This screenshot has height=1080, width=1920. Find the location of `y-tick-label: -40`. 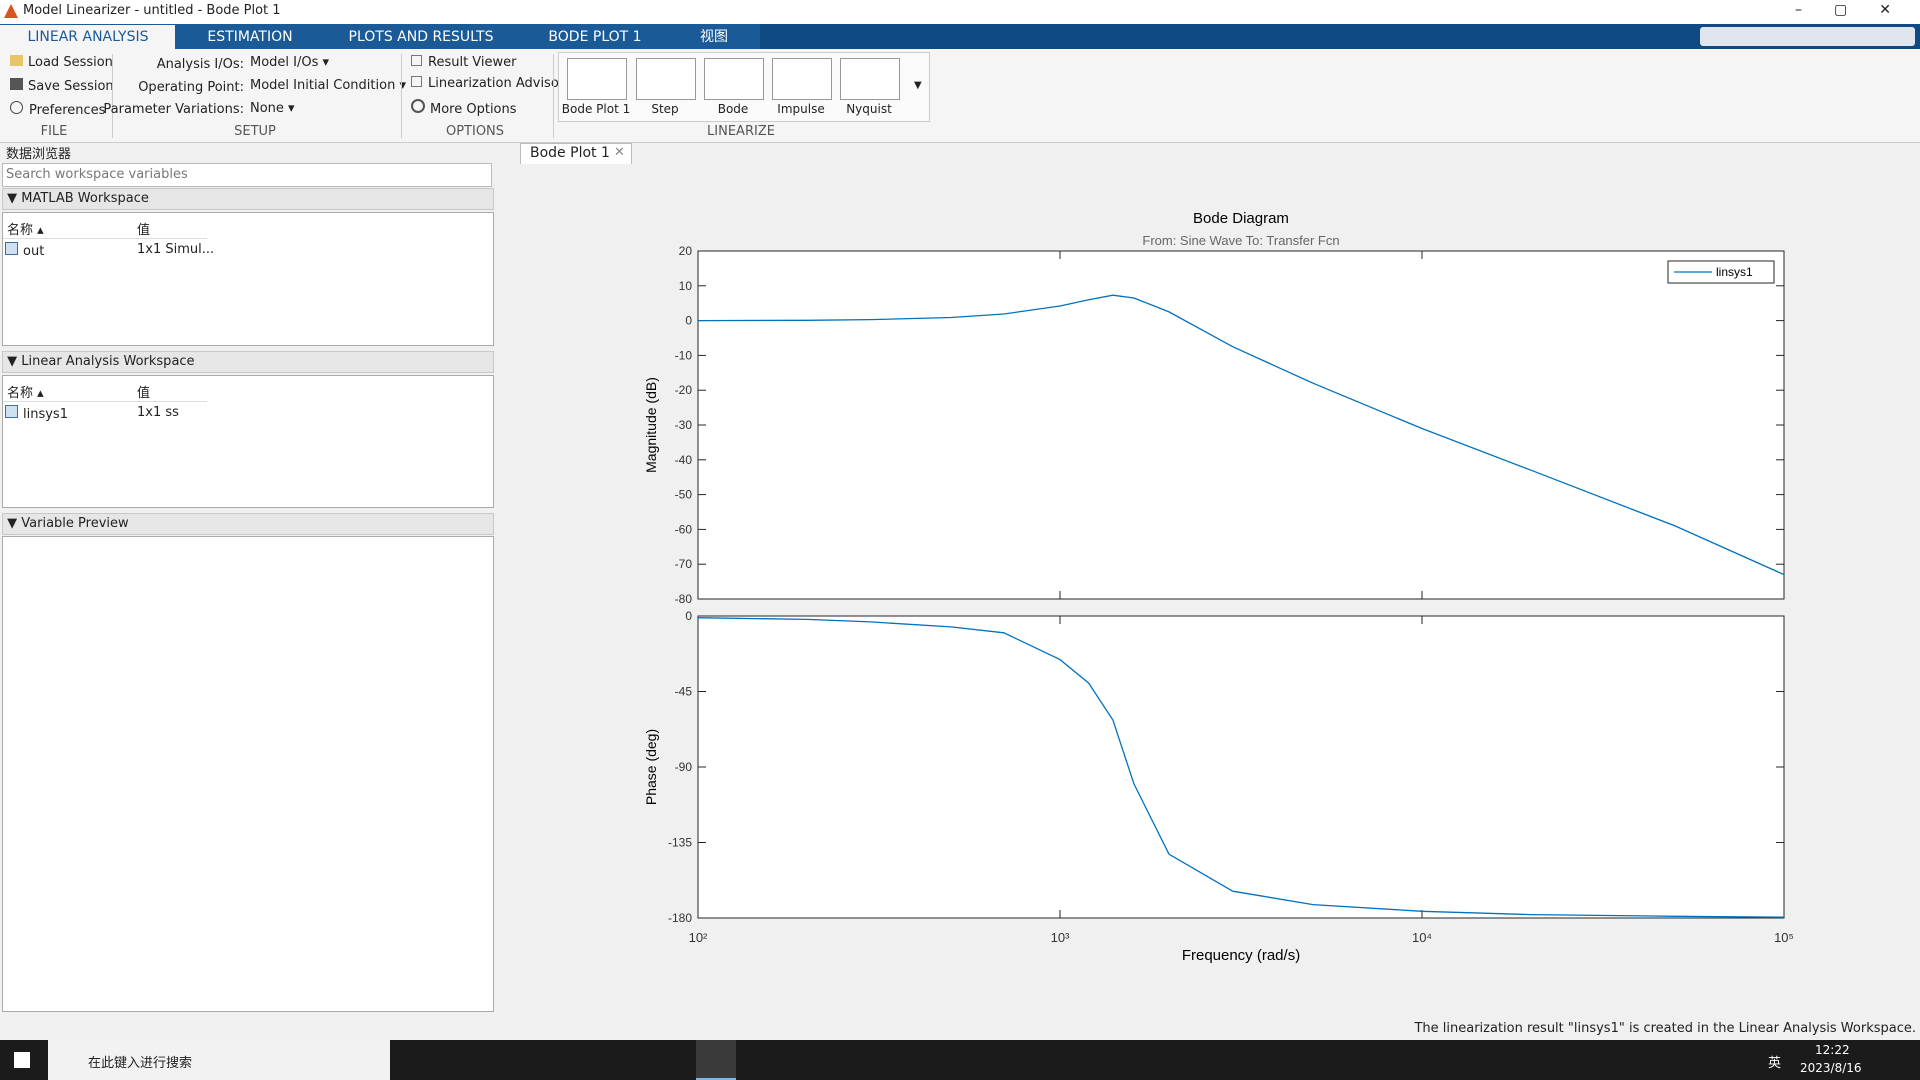

y-tick-label: -40 is located at coordinates (684, 460).